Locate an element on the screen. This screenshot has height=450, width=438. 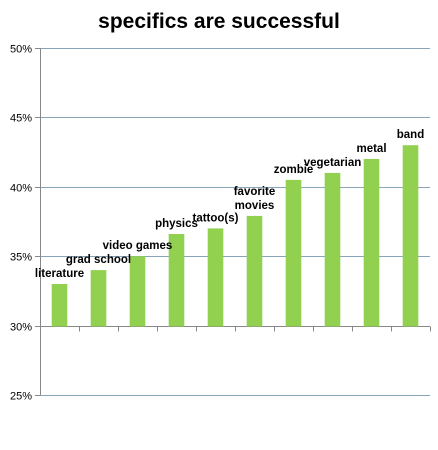
y-tick-label: 45% is located at coordinates (21, 119).